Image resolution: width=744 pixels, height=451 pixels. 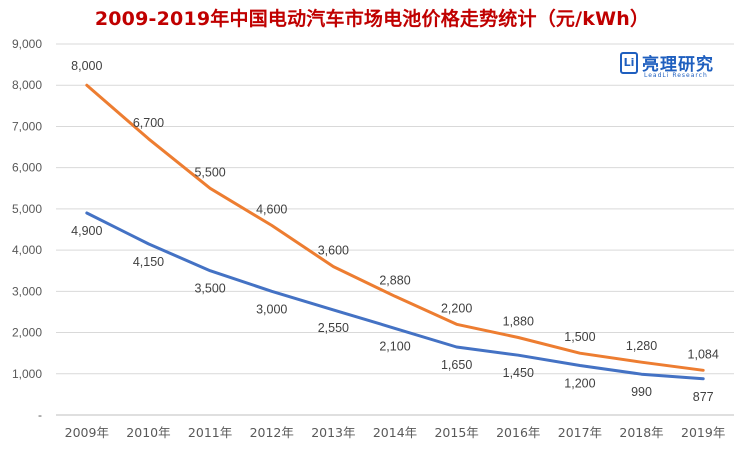 What do you see at coordinates (394, 280) in the screenshot?
I see `data-label-upper: 2,880` at bounding box center [394, 280].